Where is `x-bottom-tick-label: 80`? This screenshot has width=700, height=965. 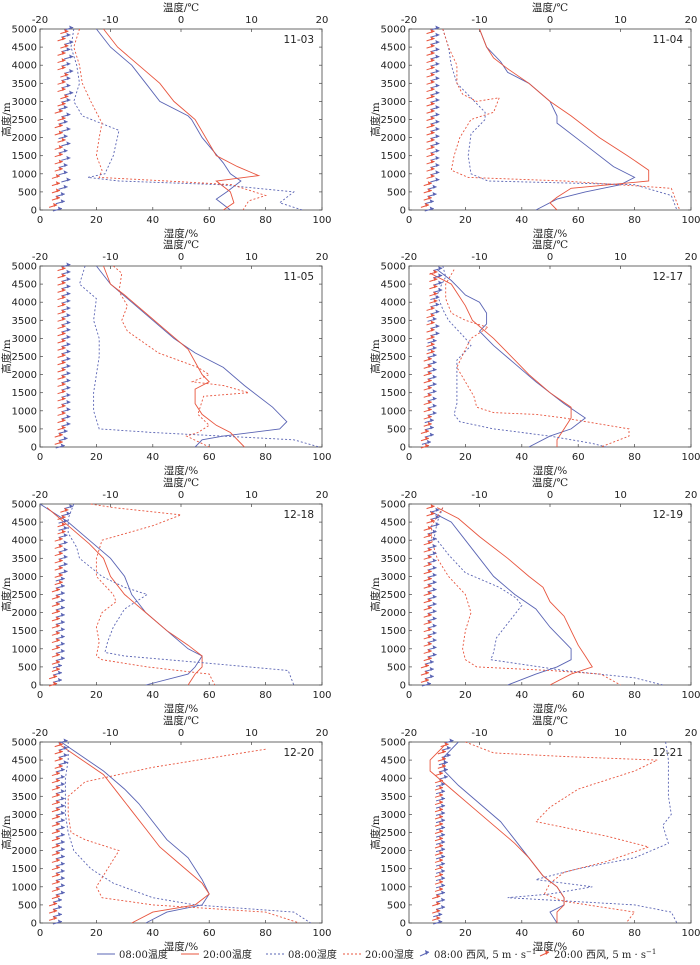 x-bottom-tick-label: 80 is located at coordinates (634, 220).